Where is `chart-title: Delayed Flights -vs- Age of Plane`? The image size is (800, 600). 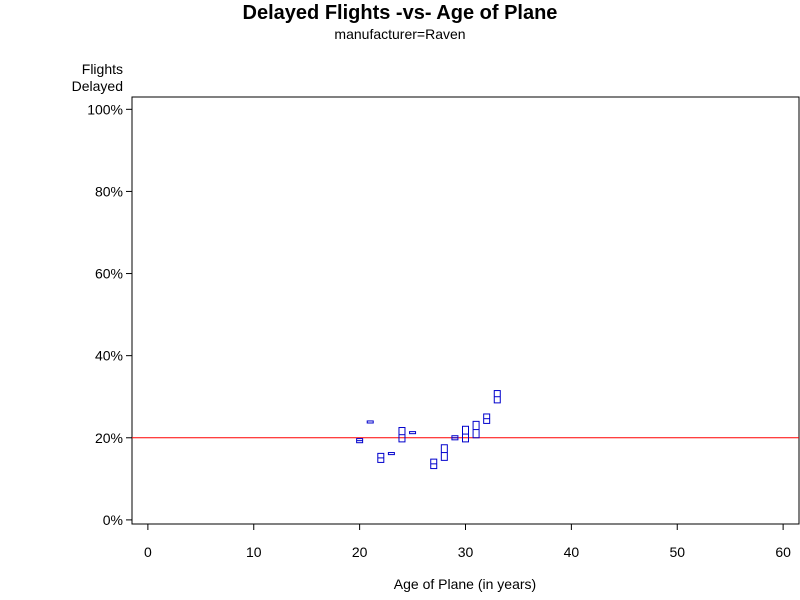
chart-title: Delayed Flights -vs- Age of Plane is located at coordinates (400, 13).